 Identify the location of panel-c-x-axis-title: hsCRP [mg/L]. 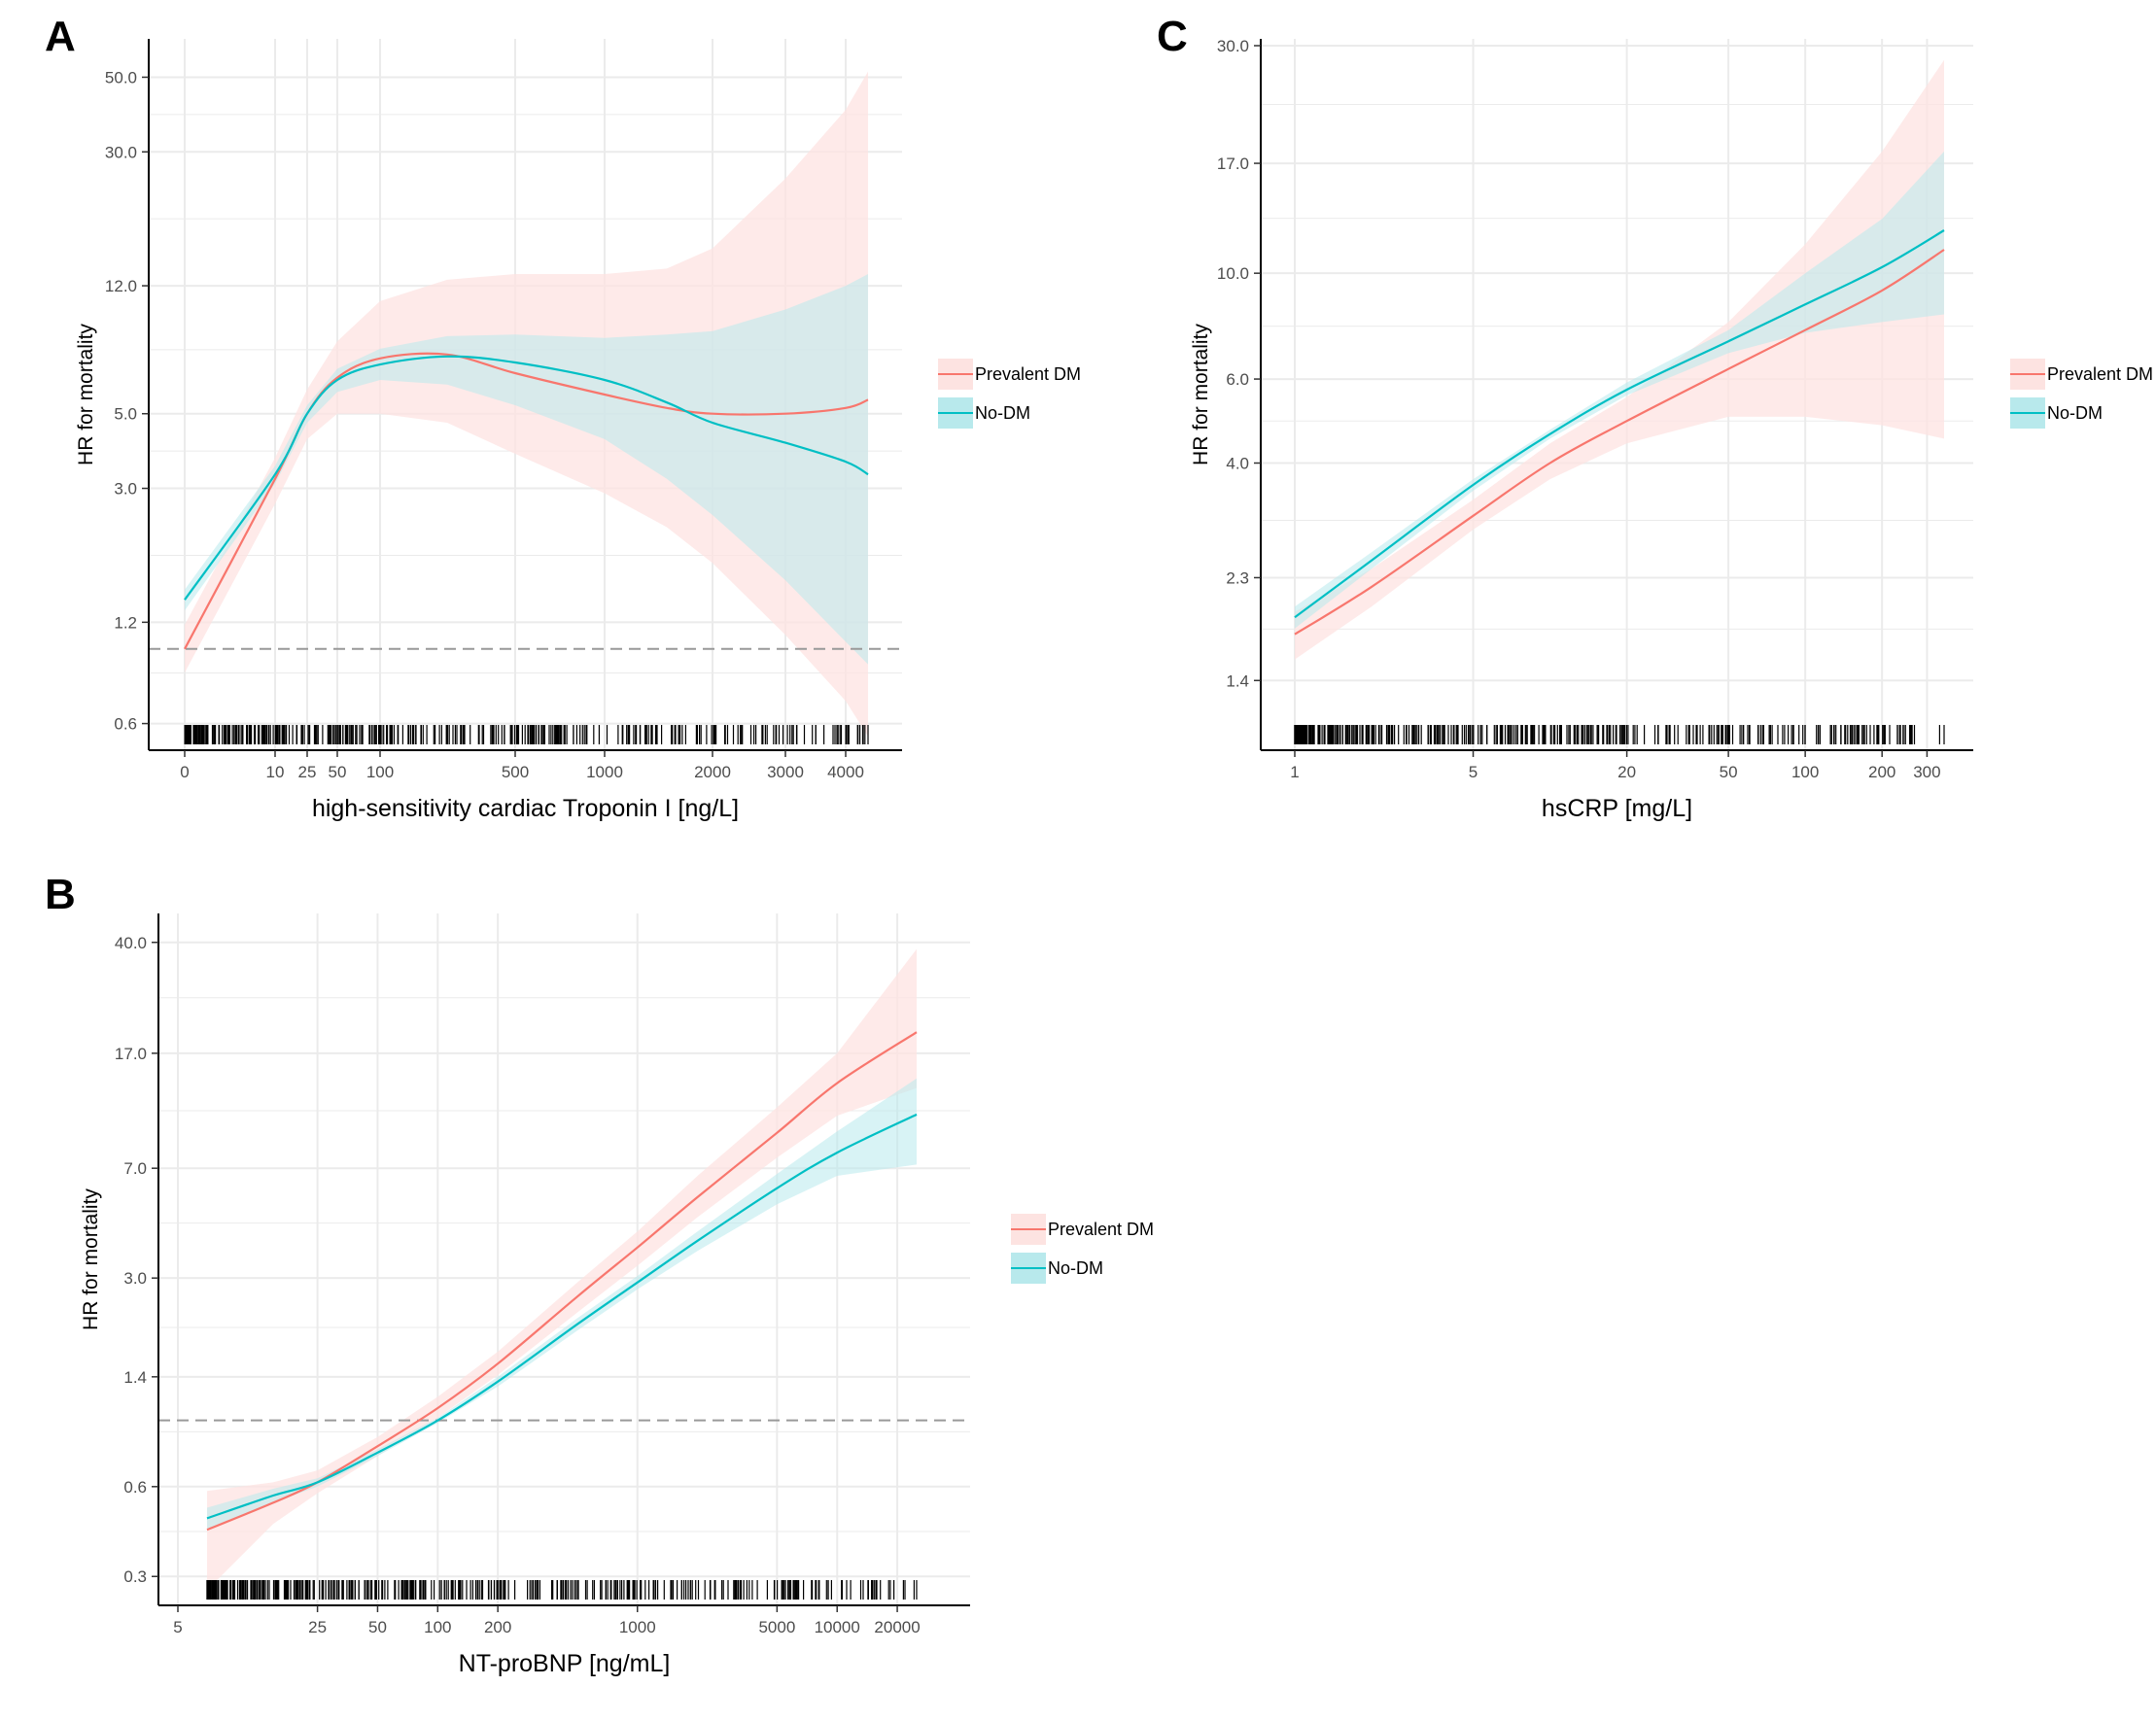
(1617, 808).